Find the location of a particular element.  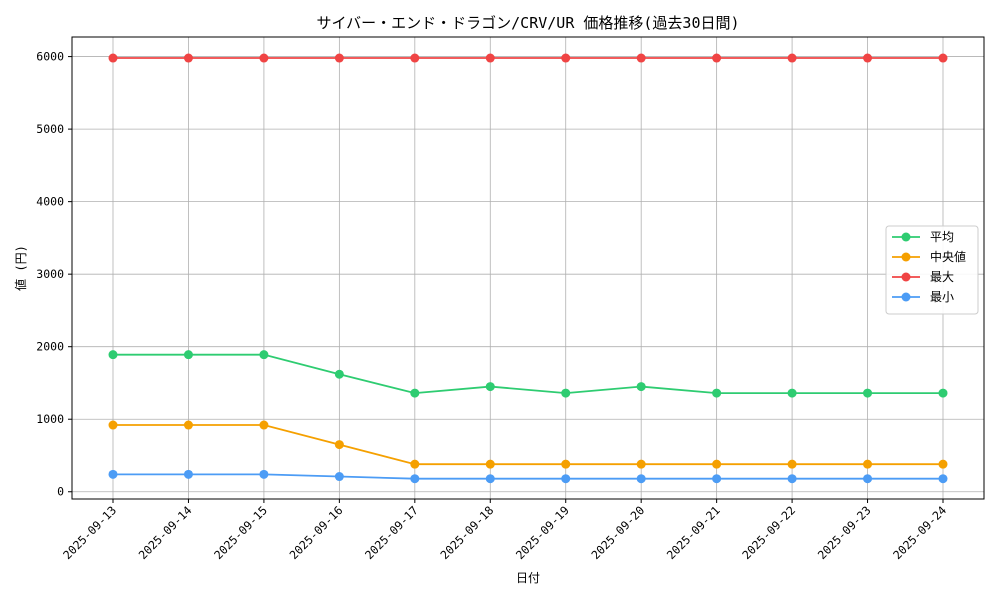

y-tick-label: 2000 is located at coordinates (50, 347).